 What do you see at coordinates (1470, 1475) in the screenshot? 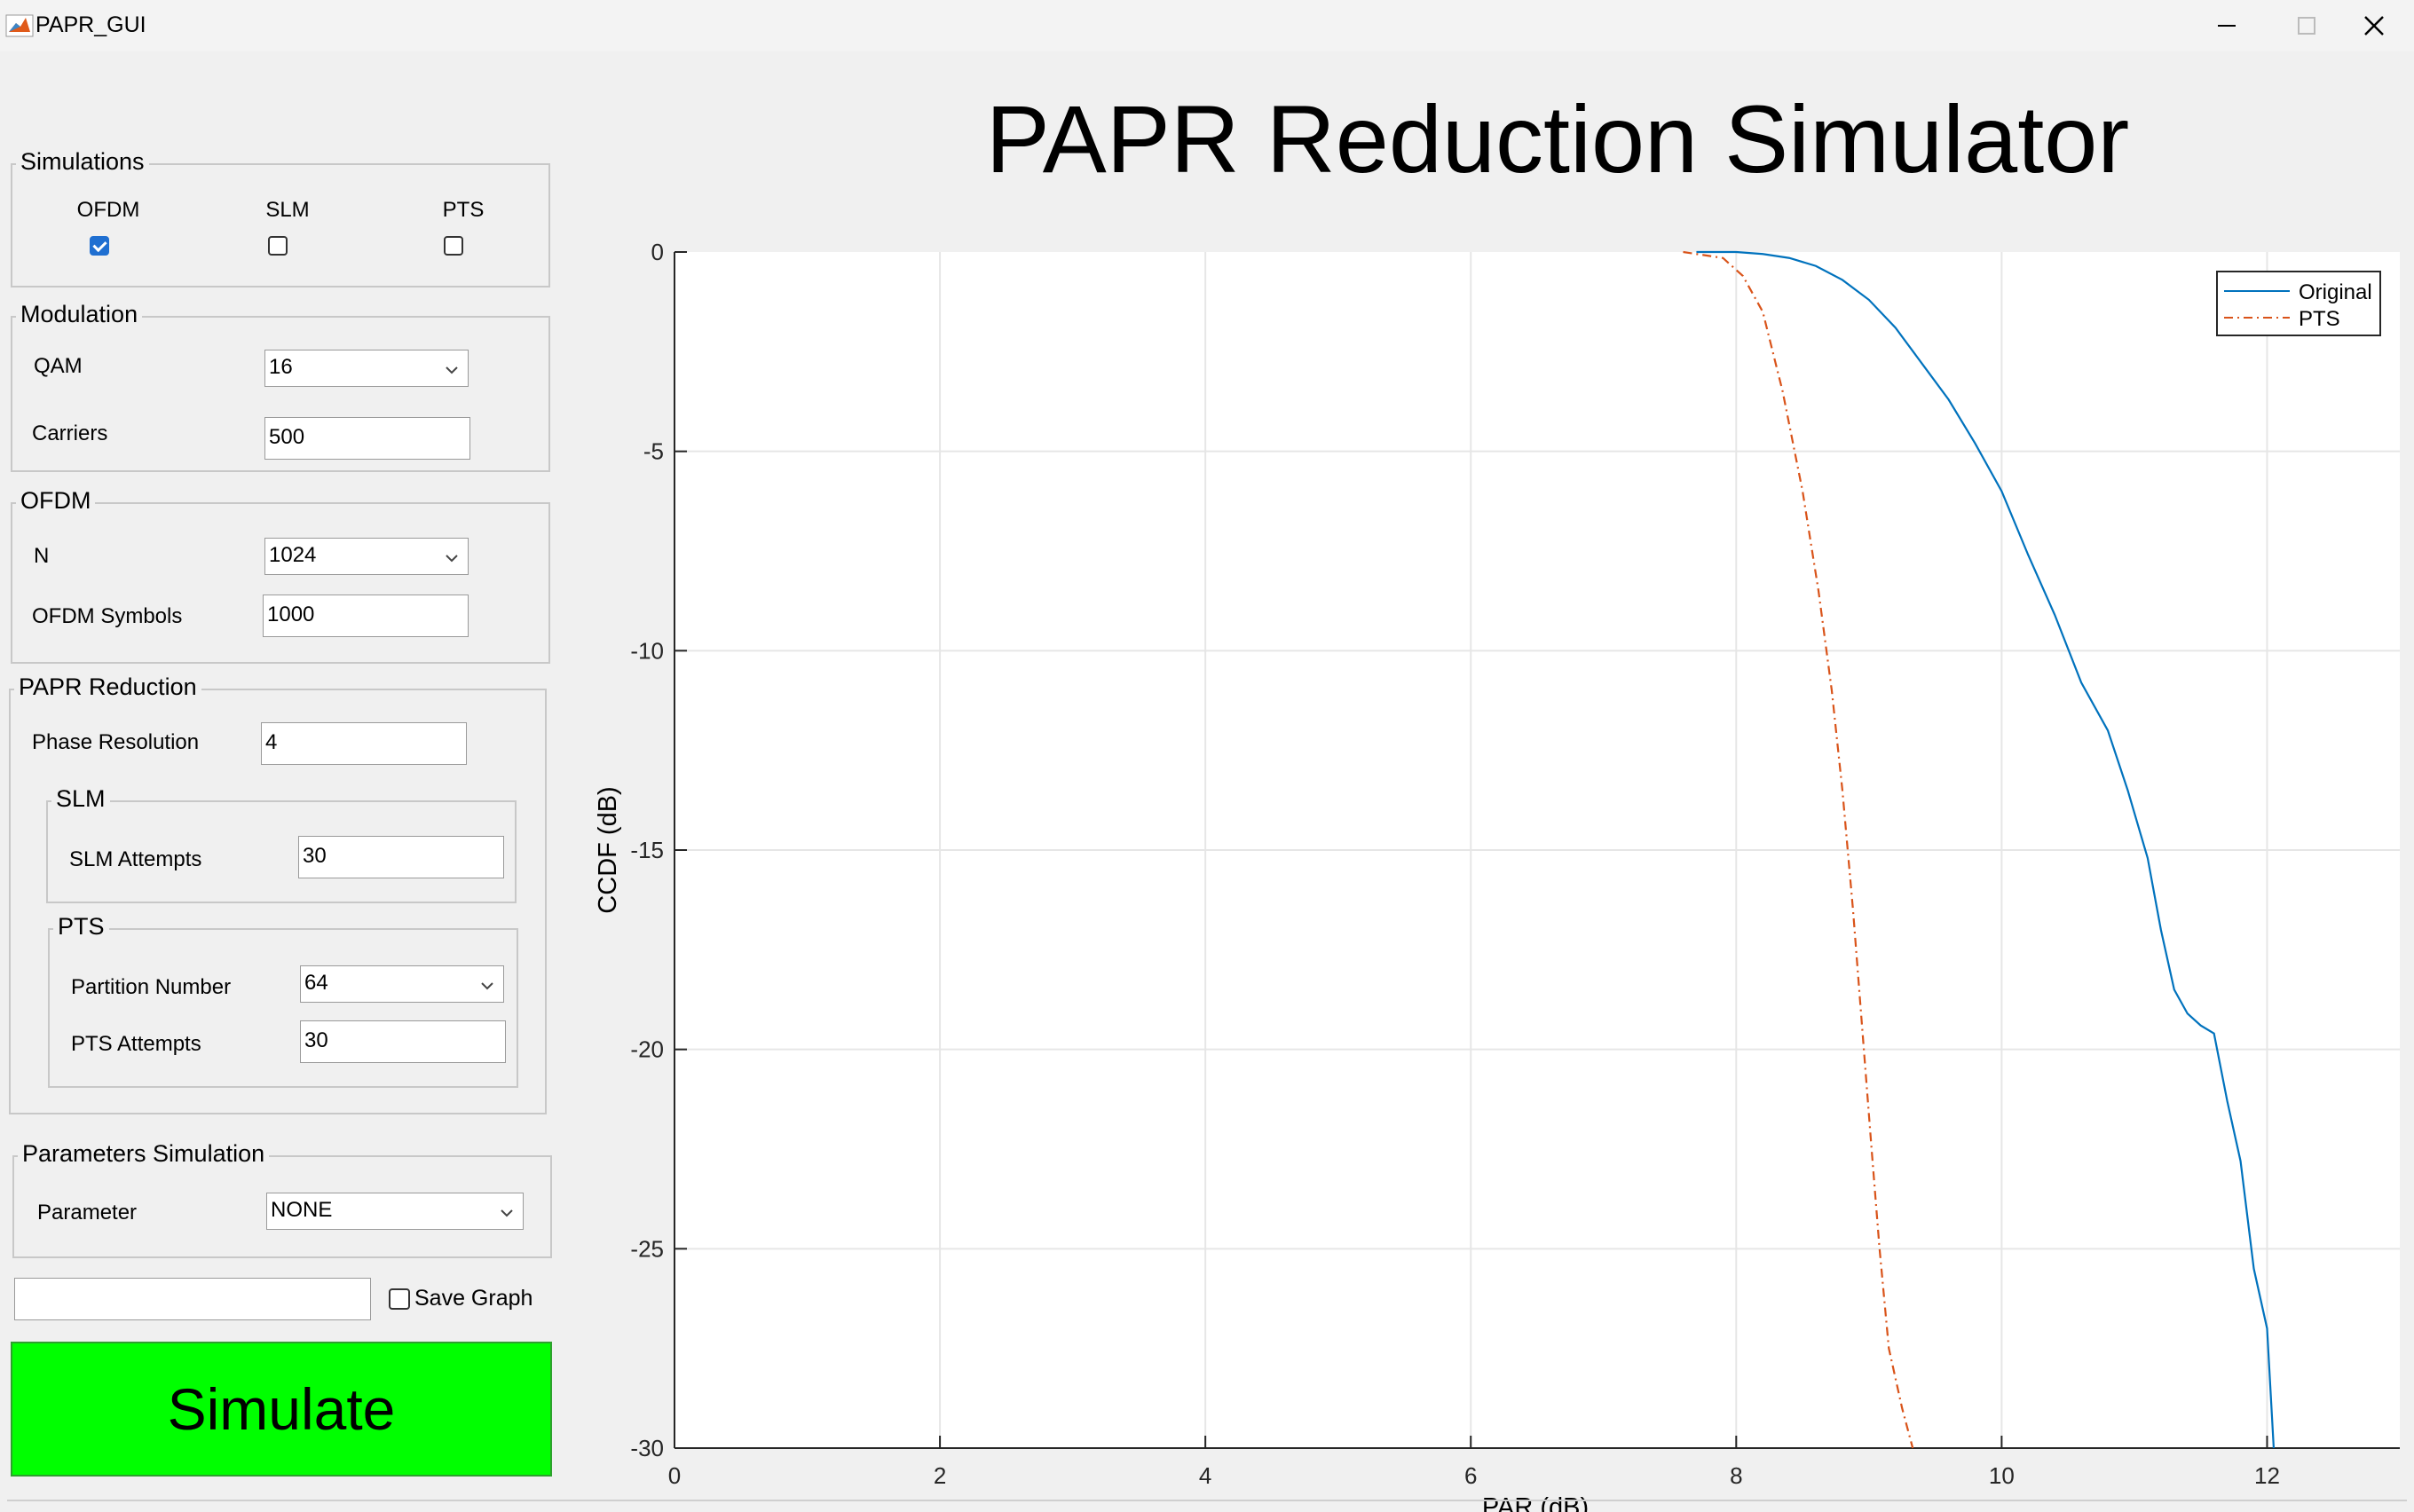
I see `x-tick-label: 6` at bounding box center [1470, 1475].